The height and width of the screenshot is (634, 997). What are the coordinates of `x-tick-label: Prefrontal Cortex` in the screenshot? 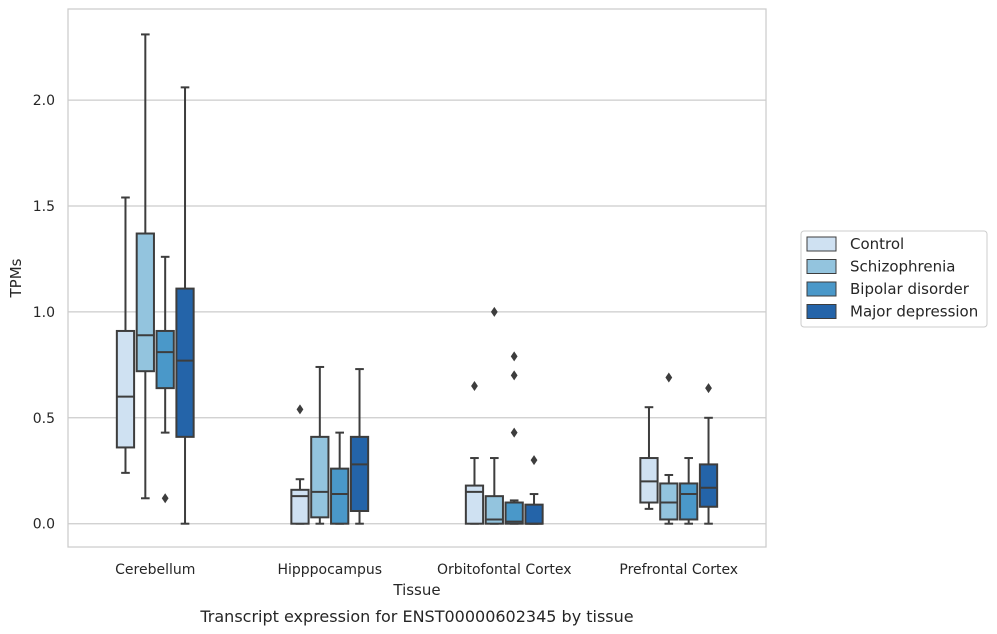 It's located at (678, 570).